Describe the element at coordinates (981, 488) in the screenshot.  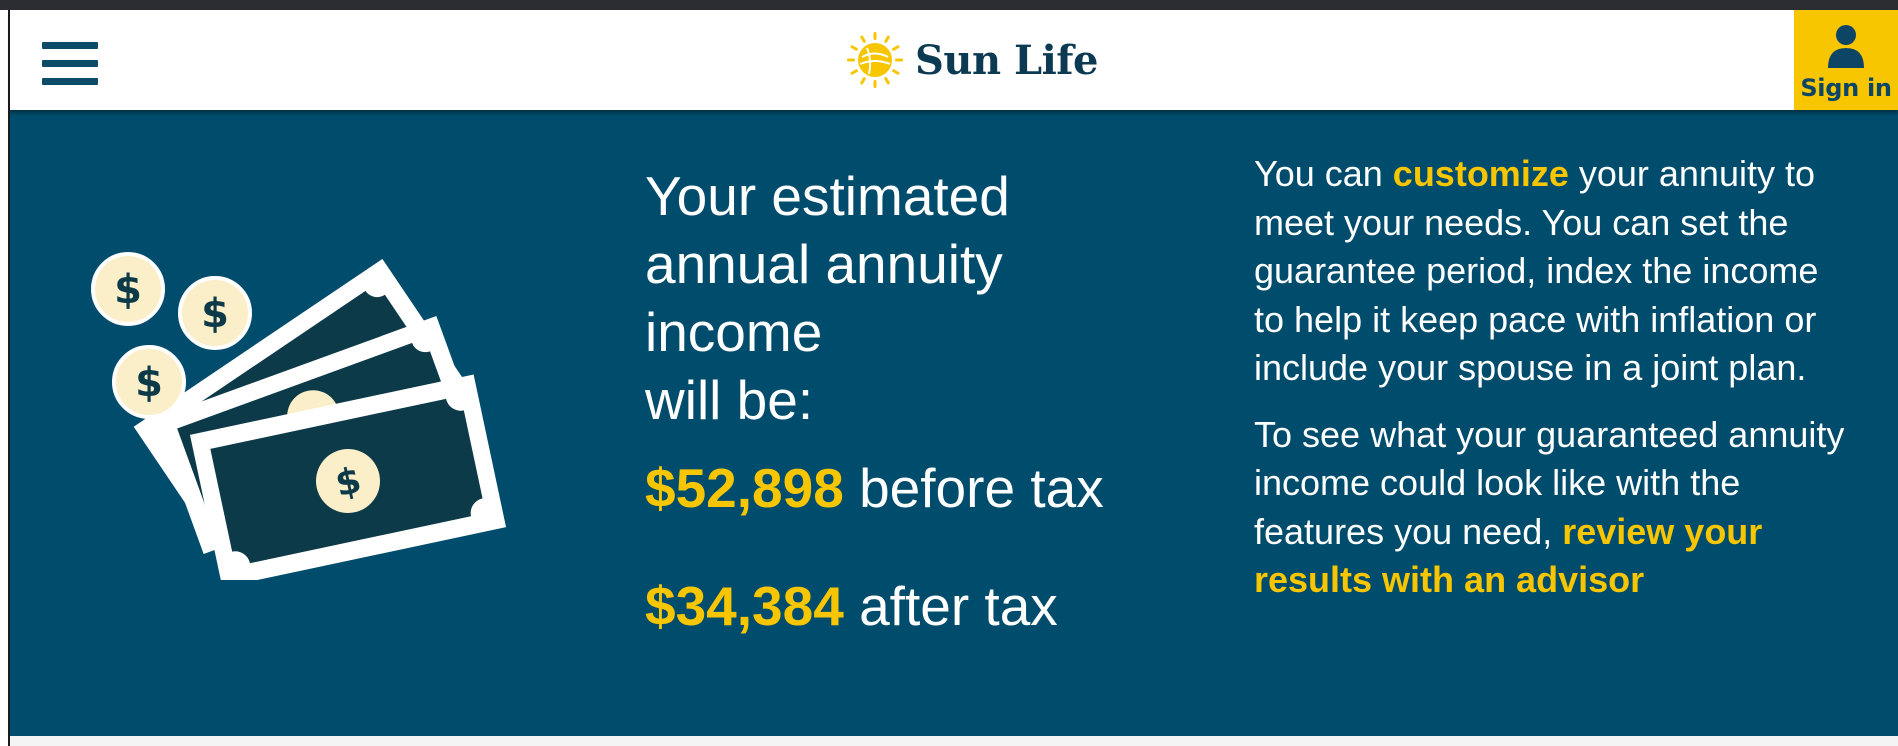
I see `before-tax-label: before tax` at that location.